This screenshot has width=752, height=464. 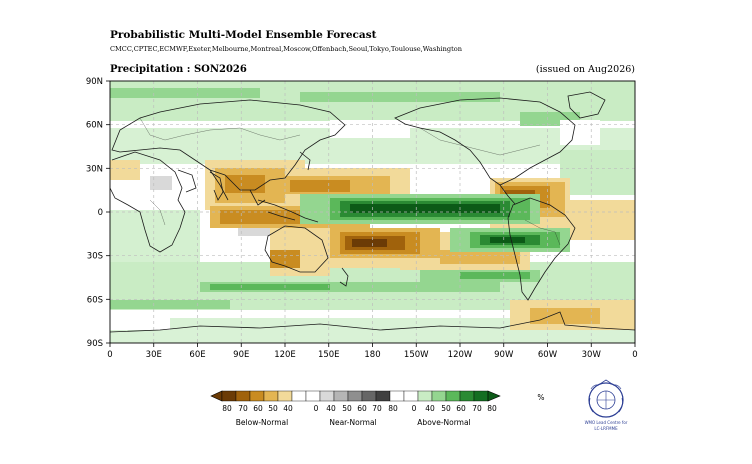 I want to click on legend-group-near: Near-Normal, so click(x=352, y=422).